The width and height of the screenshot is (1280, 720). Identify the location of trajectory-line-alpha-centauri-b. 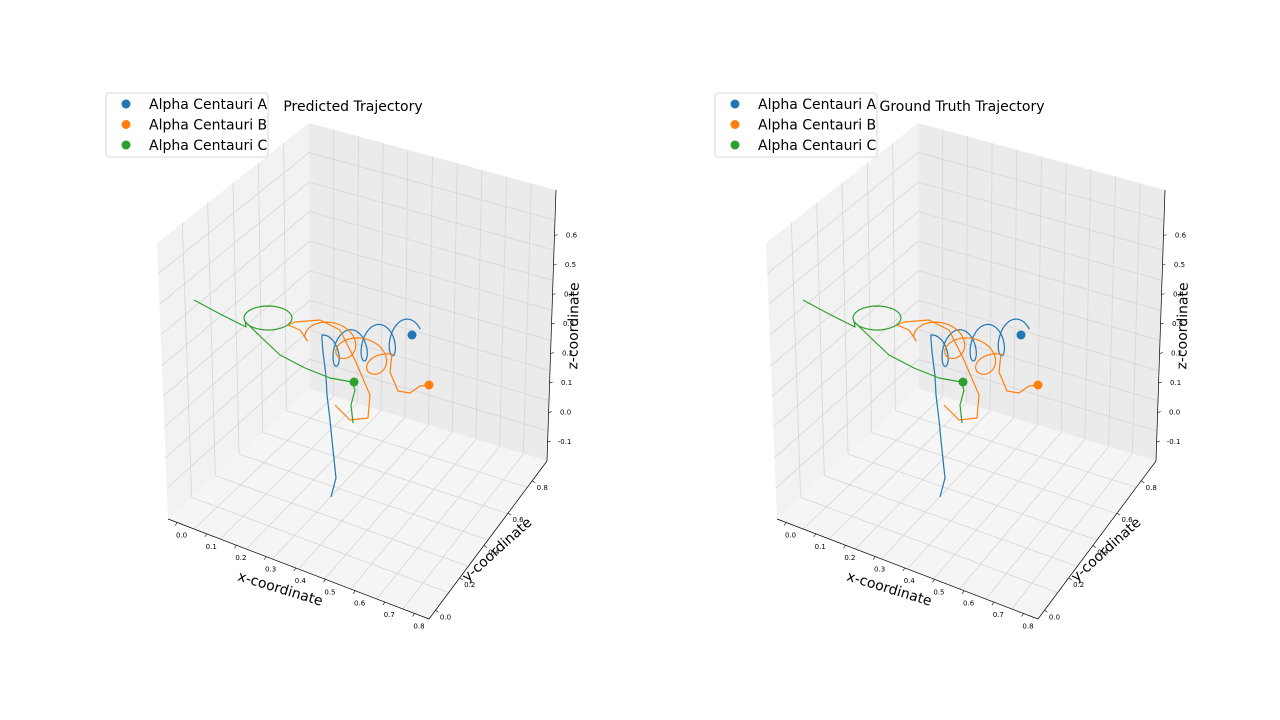
(358, 370).